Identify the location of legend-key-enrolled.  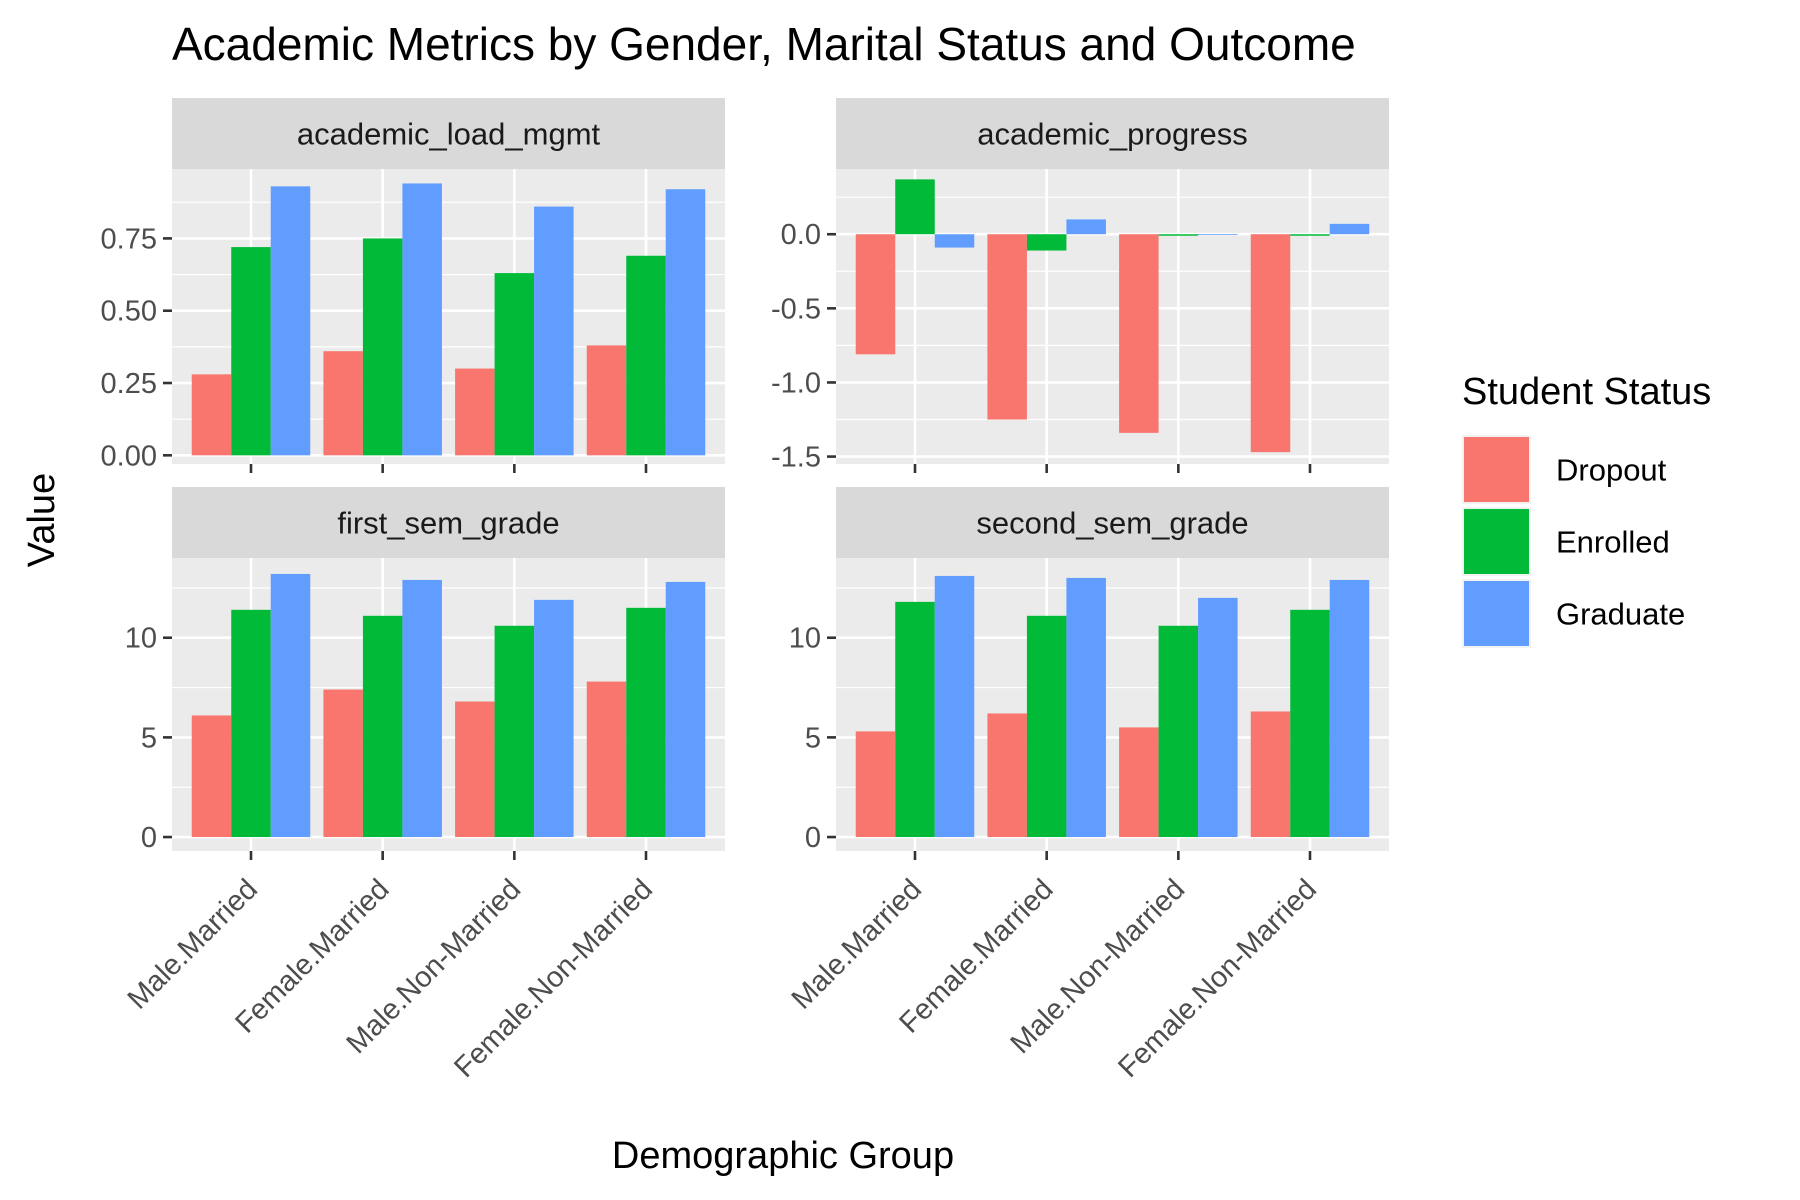
(1496, 541).